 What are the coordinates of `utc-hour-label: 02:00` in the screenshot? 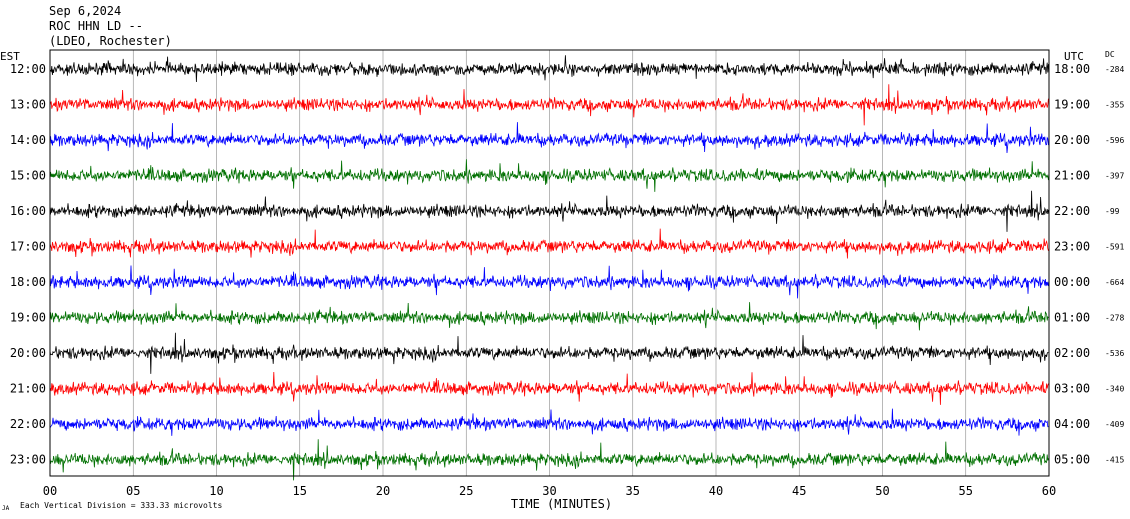 It's located at (1072, 353).